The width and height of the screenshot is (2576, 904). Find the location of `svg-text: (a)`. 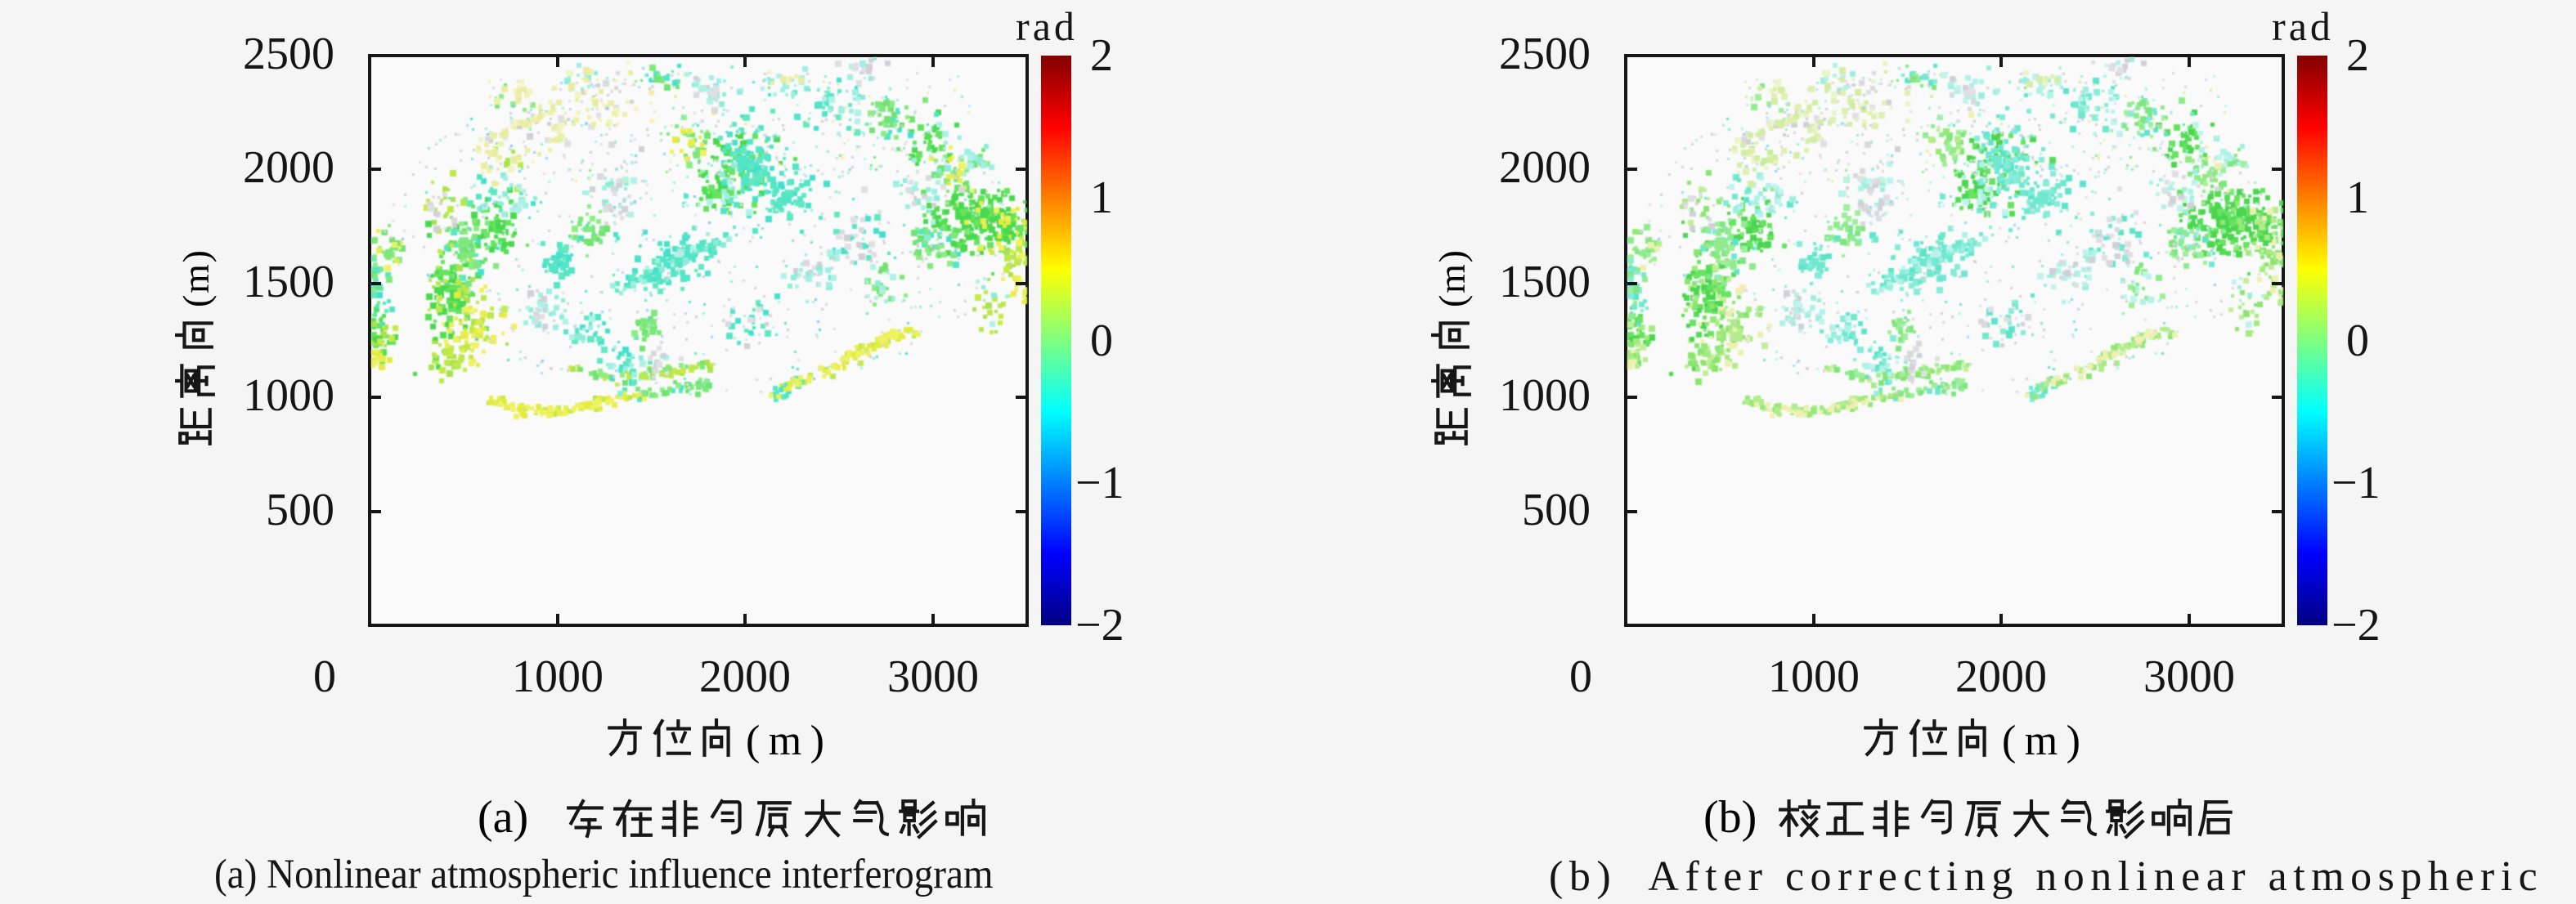

svg-text: (a) is located at coordinates (503, 818).